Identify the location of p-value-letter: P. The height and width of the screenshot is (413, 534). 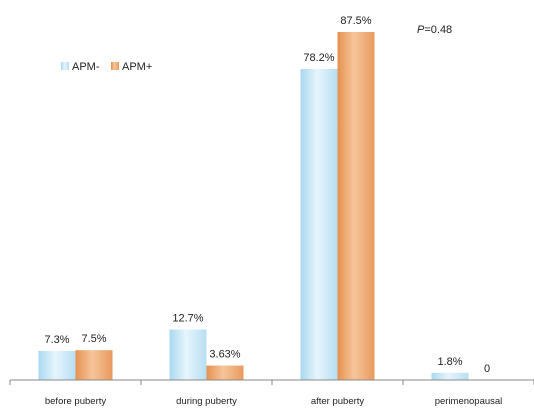
(421, 30).